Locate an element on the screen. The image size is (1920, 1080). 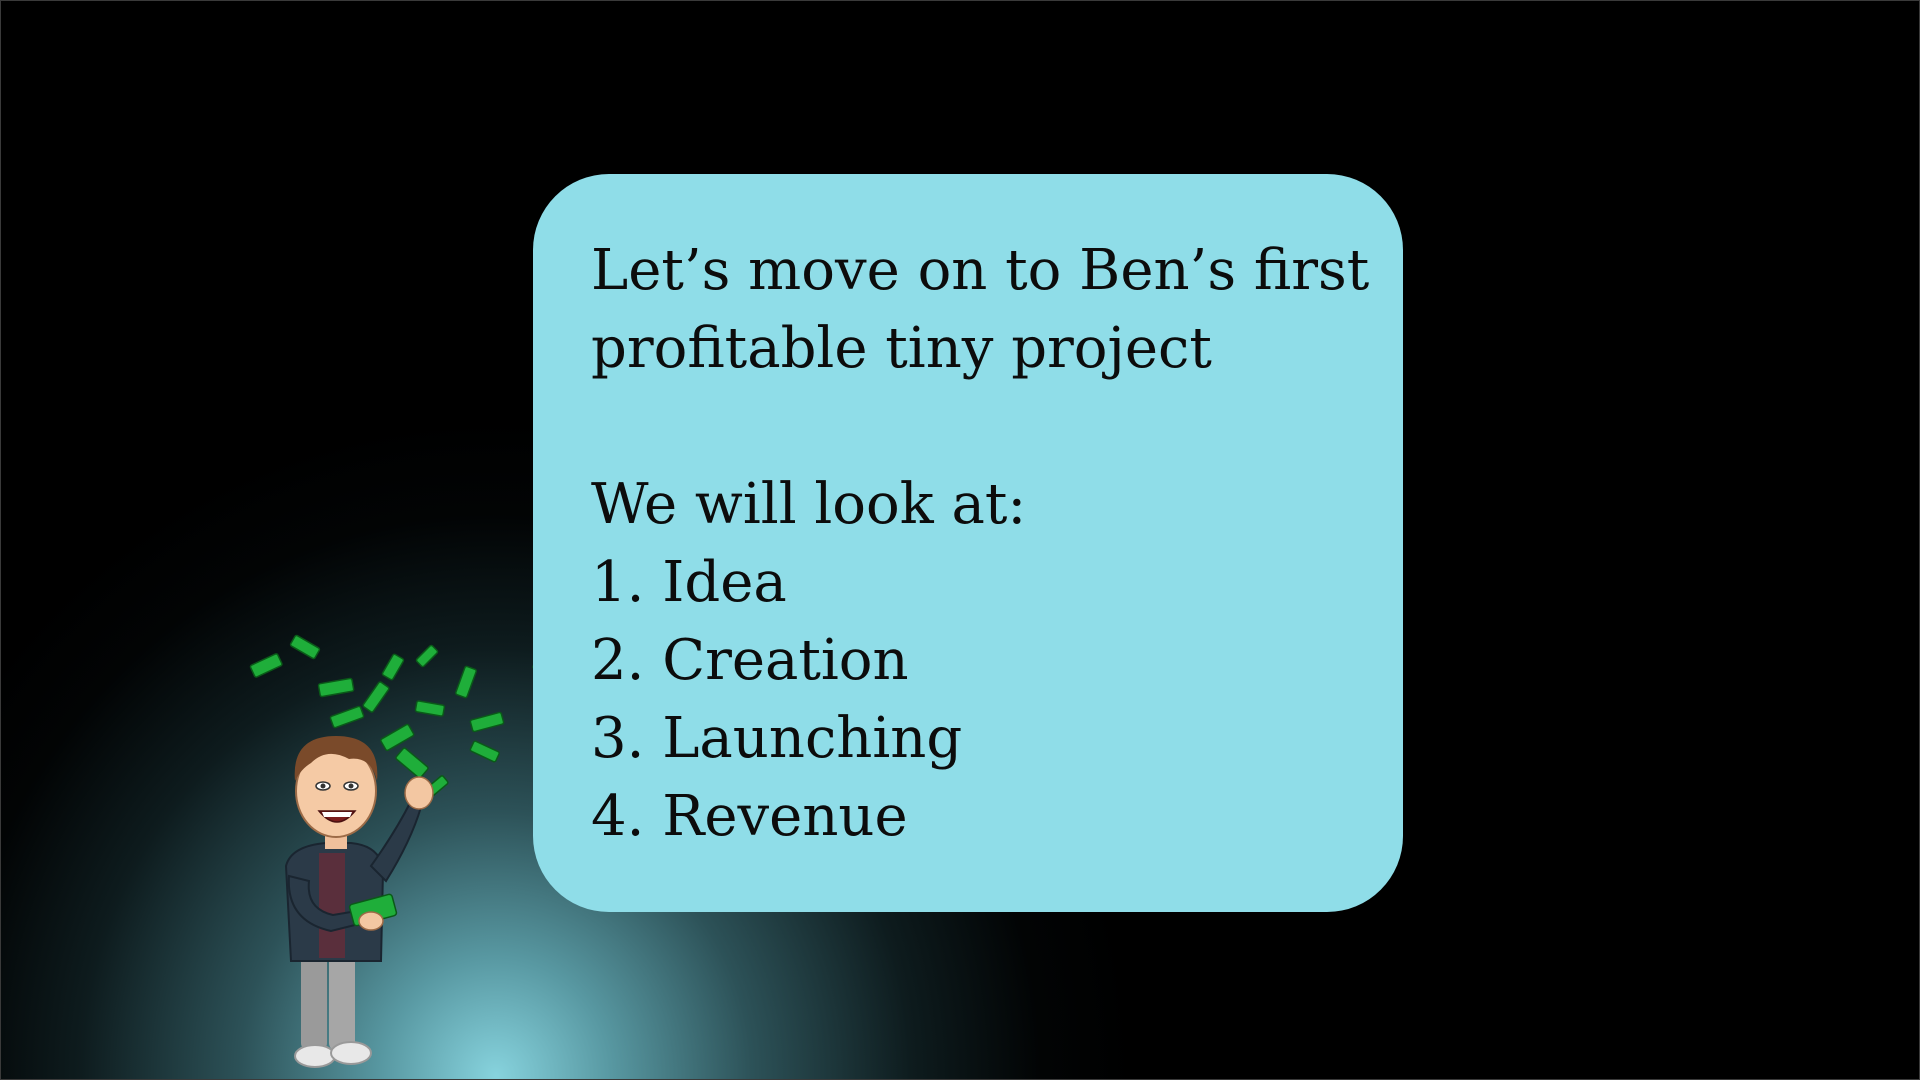
cartoon-man-throwing-money-icon is located at coordinates (401, 851).